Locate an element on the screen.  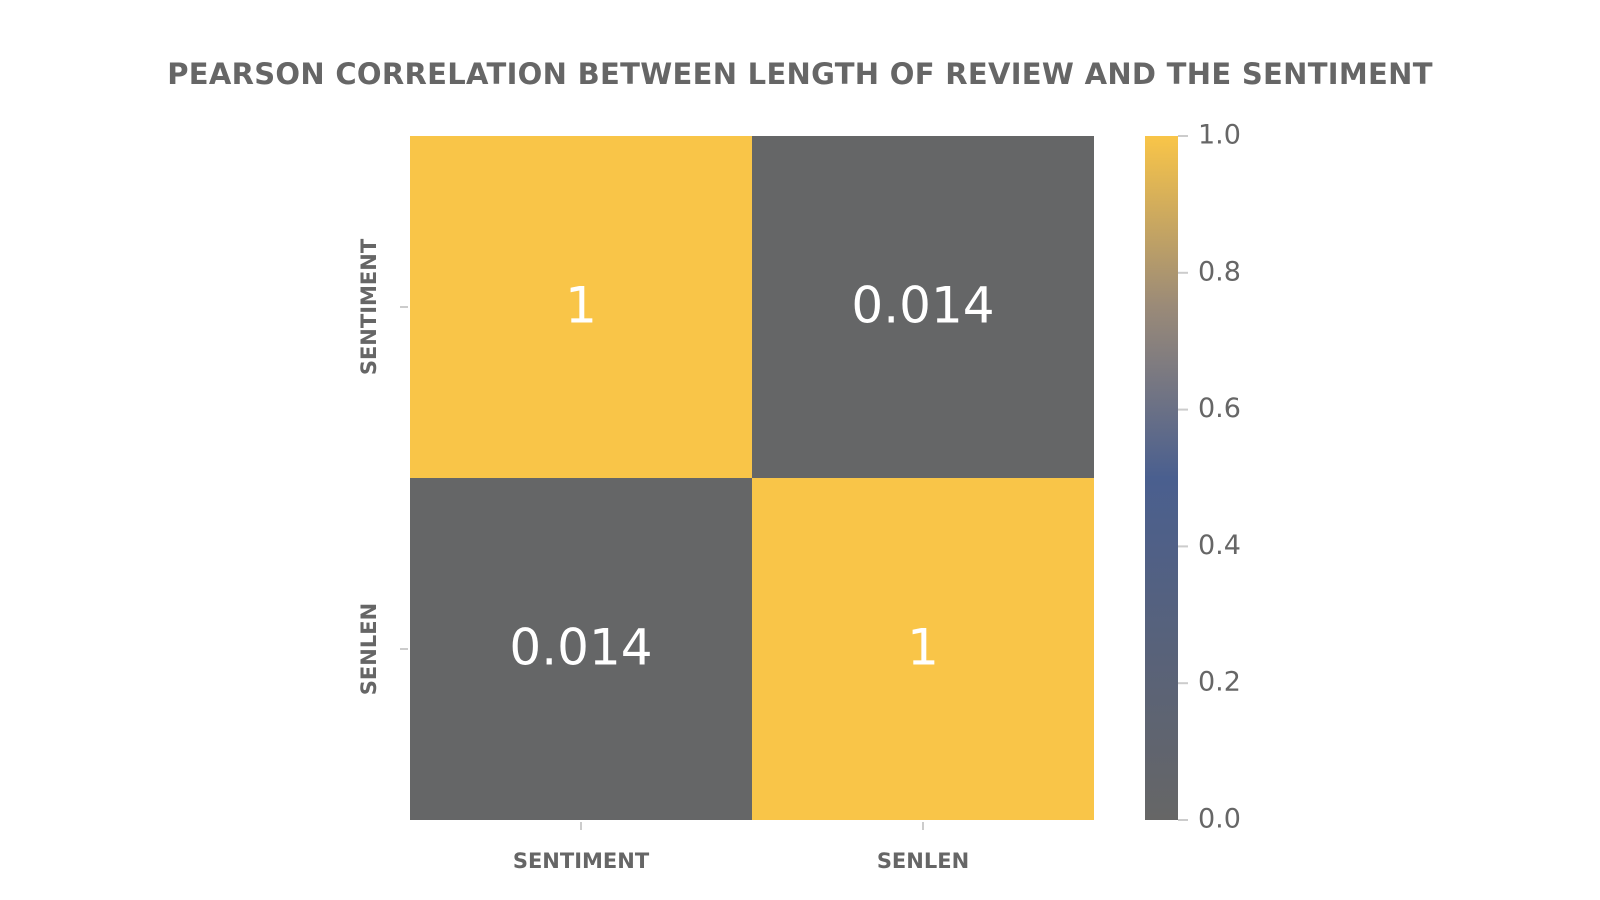
colorbar is located at coordinates (1161, 478).